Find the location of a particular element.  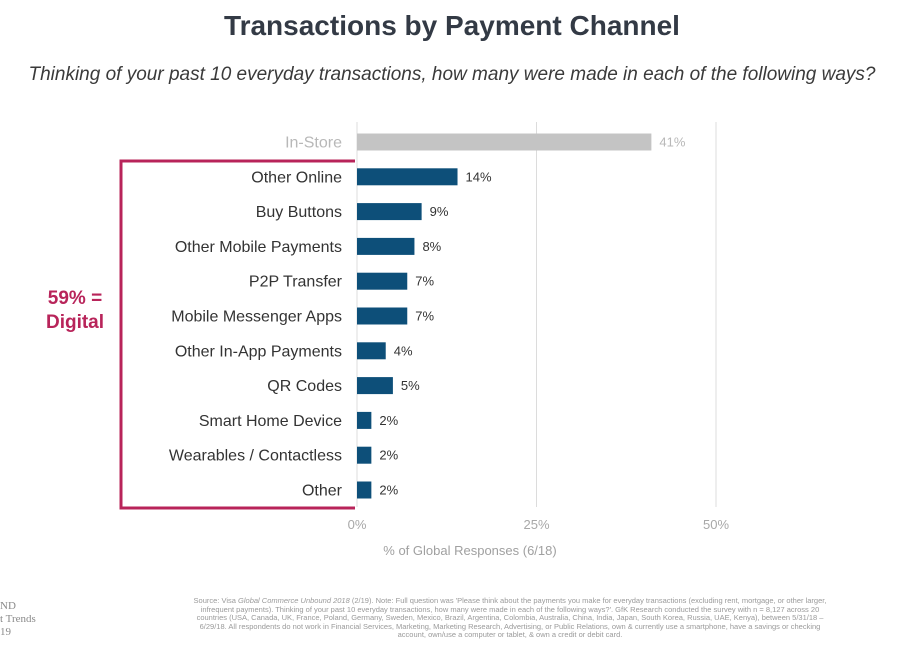

category-label: In-Store is located at coordinates (313, 143).